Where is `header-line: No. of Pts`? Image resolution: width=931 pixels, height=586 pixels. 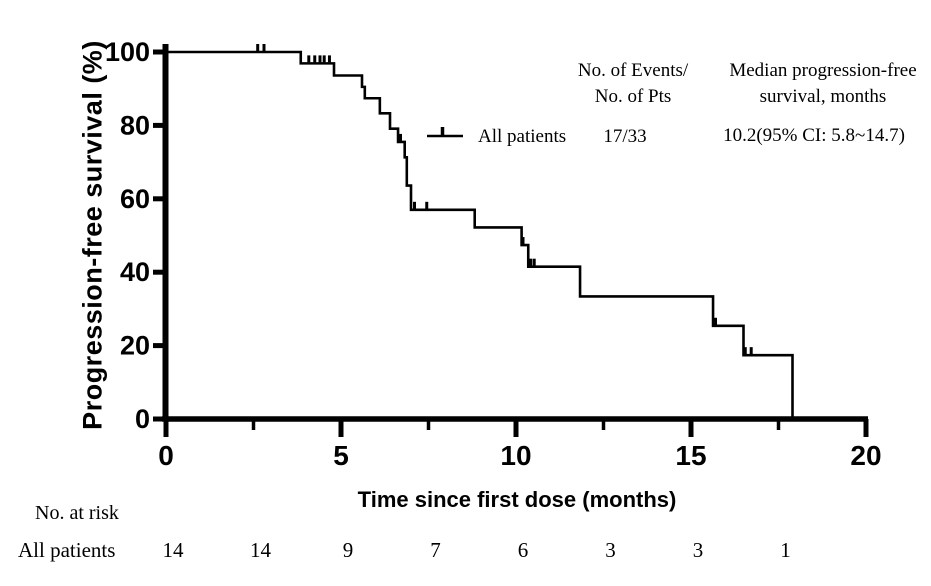 header-line: No. of Pts is located at coordinates (633, 96).